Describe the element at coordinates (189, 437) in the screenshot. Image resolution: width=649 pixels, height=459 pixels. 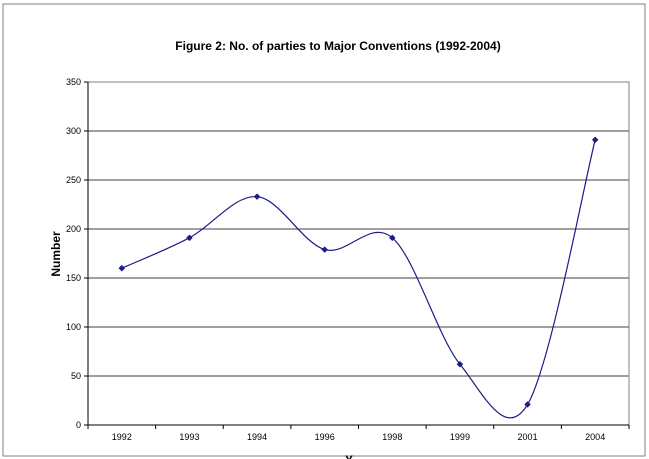
I see `x-tick-label: 1993` at that location.